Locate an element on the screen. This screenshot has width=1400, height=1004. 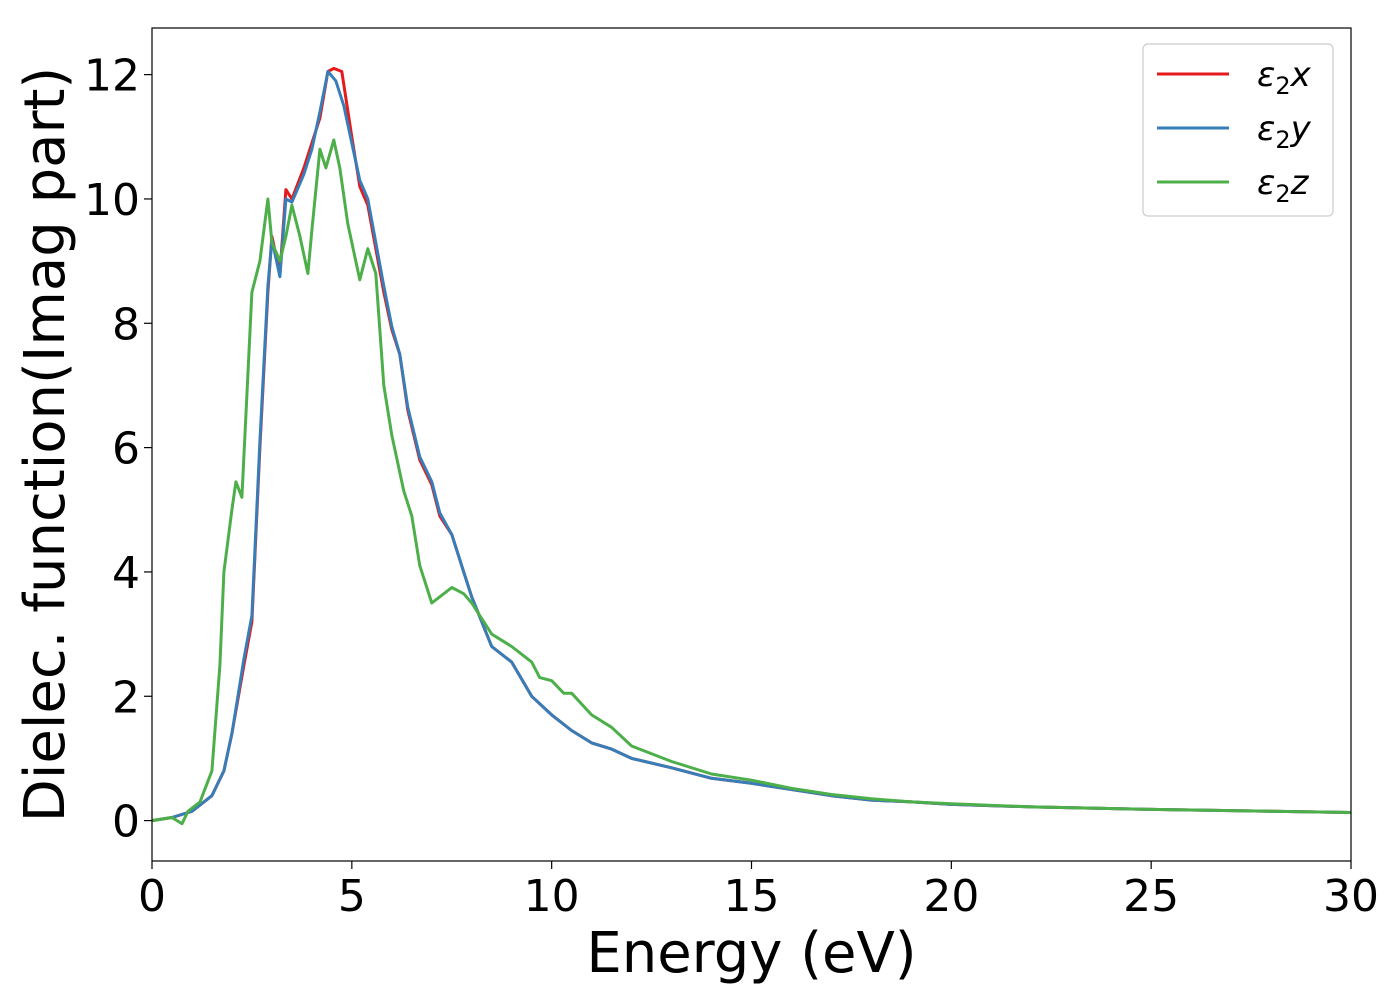
y-tick-label: 6 is located at coordinates (126, 449).